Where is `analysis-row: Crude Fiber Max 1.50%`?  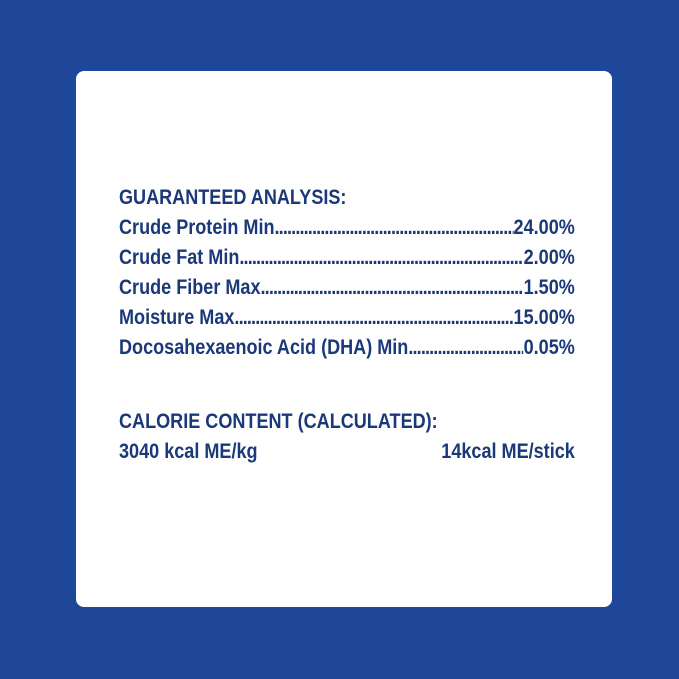
analysis-row: Crude Fiber Max 1.50% is located at coordinates (347, 288).